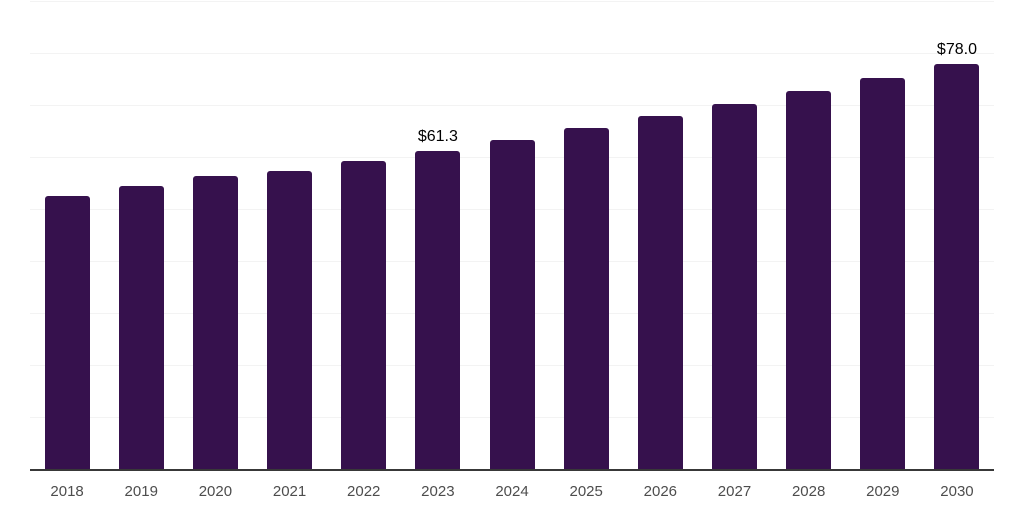 This screenshot has width=1024, height=512. What do you see at coordinates (734, 286) in the screenshot?
I see `bar-2027` at bounding box center [734, 286].